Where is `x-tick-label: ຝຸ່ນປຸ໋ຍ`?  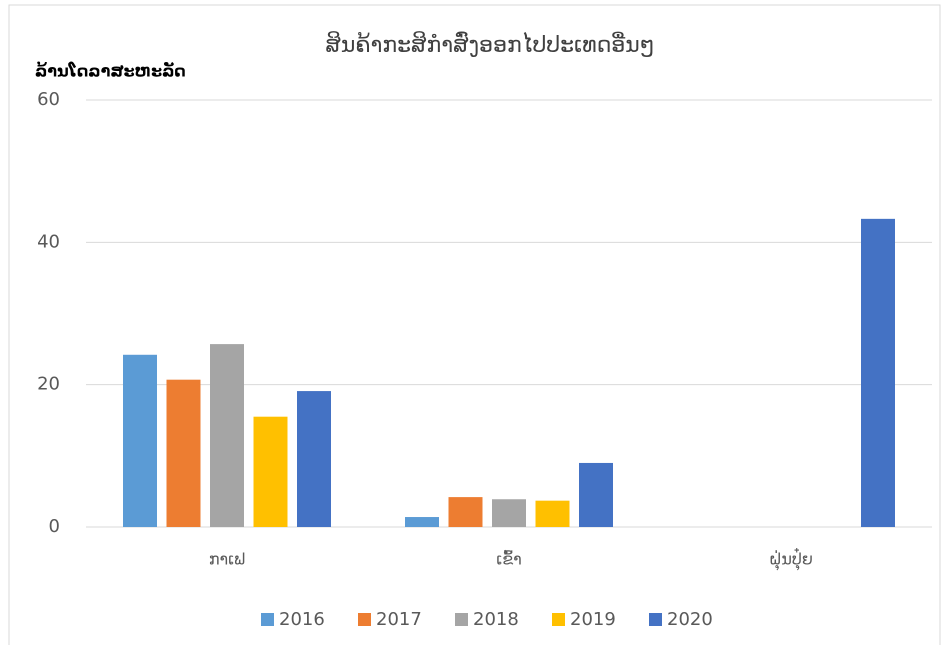 x-tick-label: ຝຸ່ນປຸ໋ຍ is located at coordinates (791, 559).